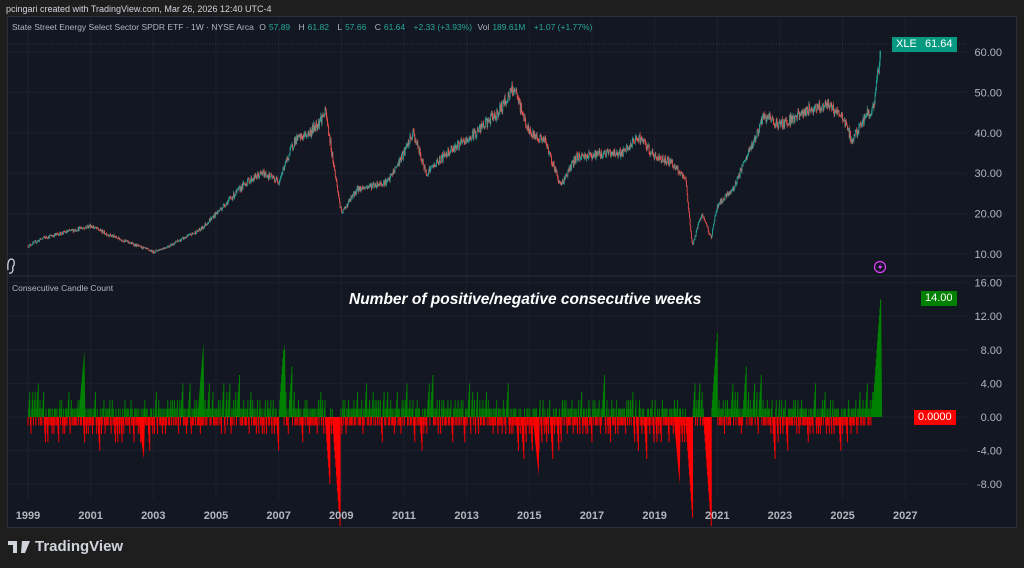 Image resolution: width=1024 pixels, height=568 pixels. Describe the element at coordinates (880, 267) in the screenshot. I see `lightning-icon` at that location.